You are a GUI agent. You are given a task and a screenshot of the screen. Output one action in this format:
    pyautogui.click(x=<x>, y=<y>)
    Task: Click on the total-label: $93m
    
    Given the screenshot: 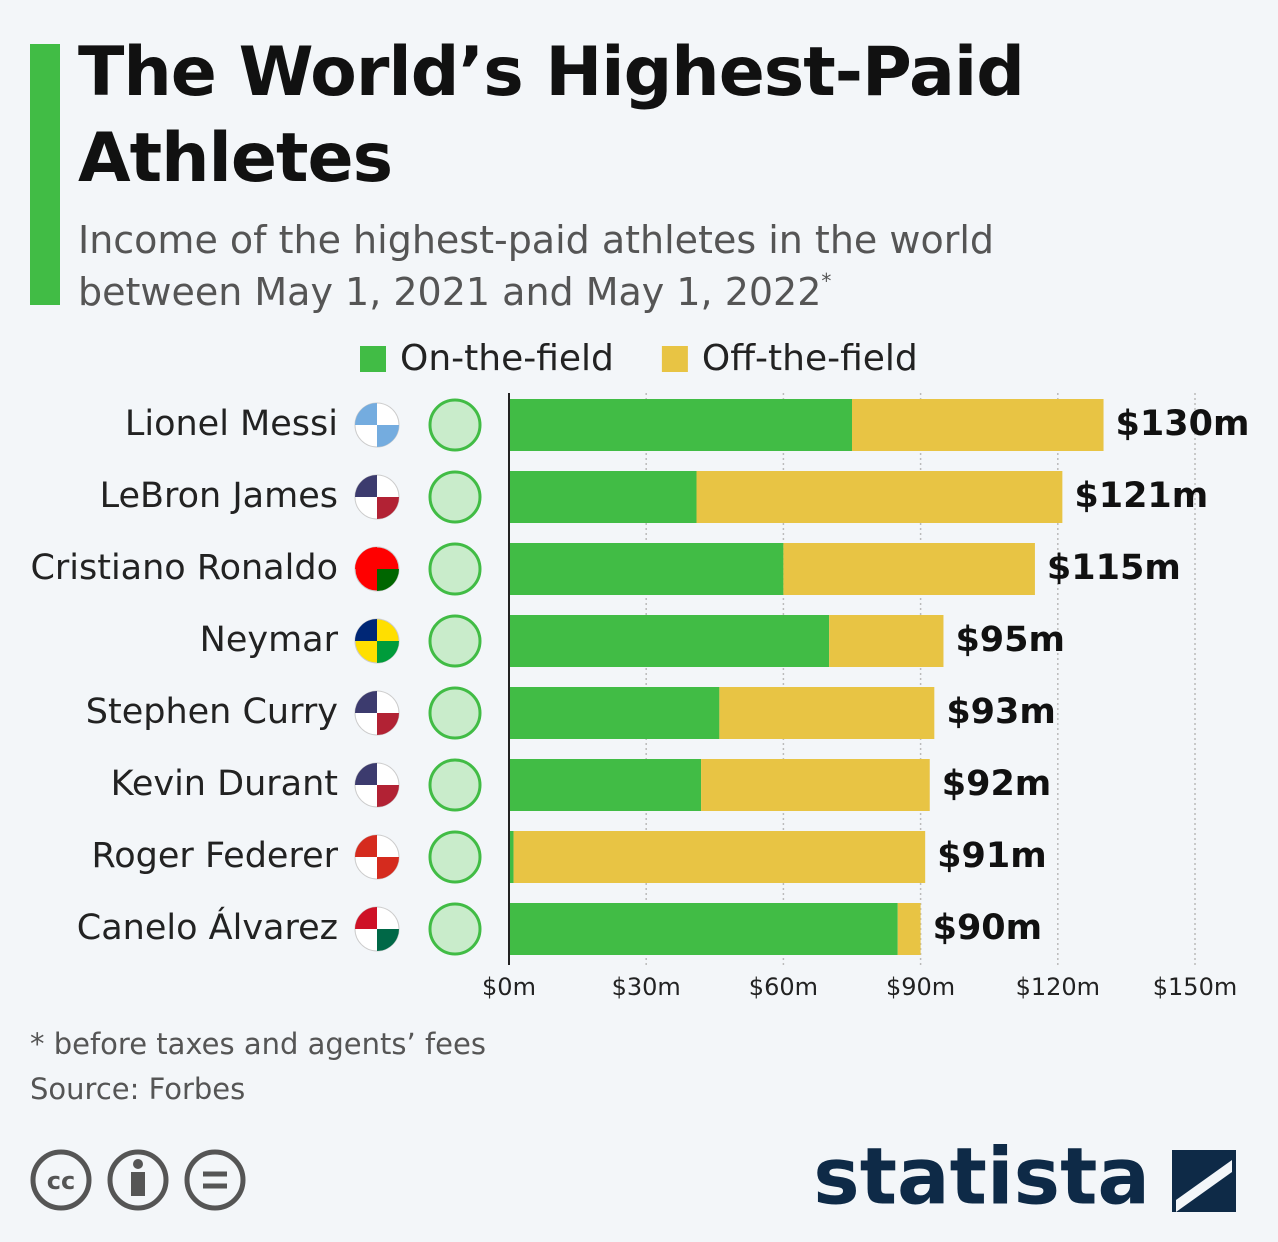 What is the action you would take?
    pyautogui.click(x=1001, y=712)
    